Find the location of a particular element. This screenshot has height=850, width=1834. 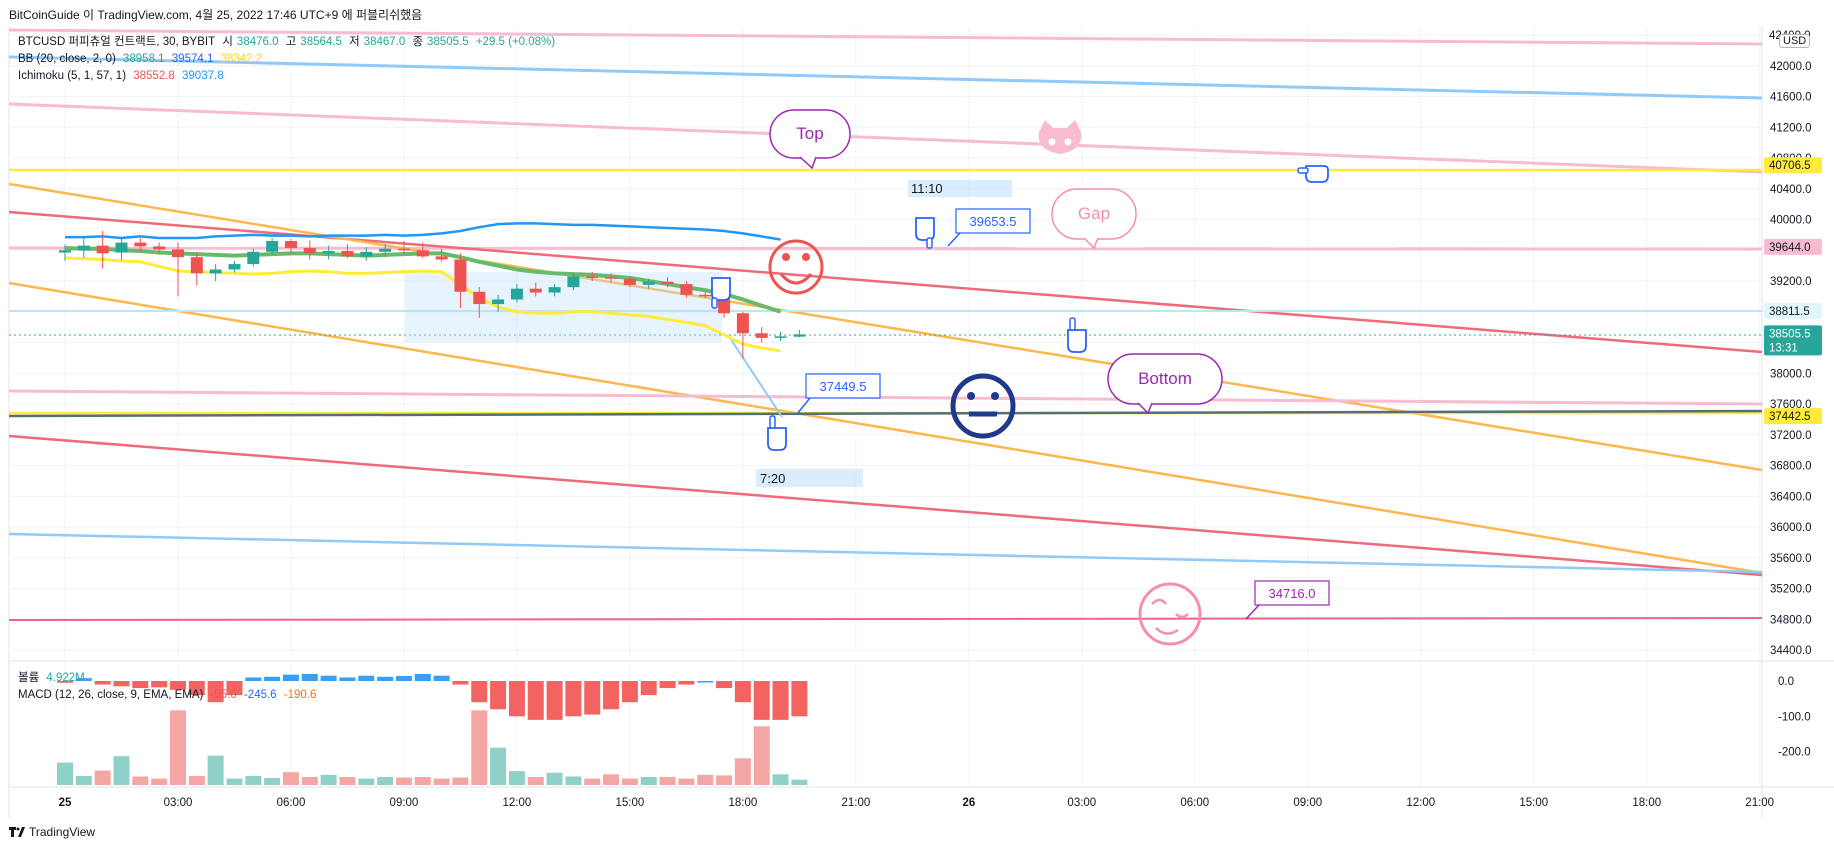

price-tag-label: 38505.5 is located at coordinates (1790, 334).